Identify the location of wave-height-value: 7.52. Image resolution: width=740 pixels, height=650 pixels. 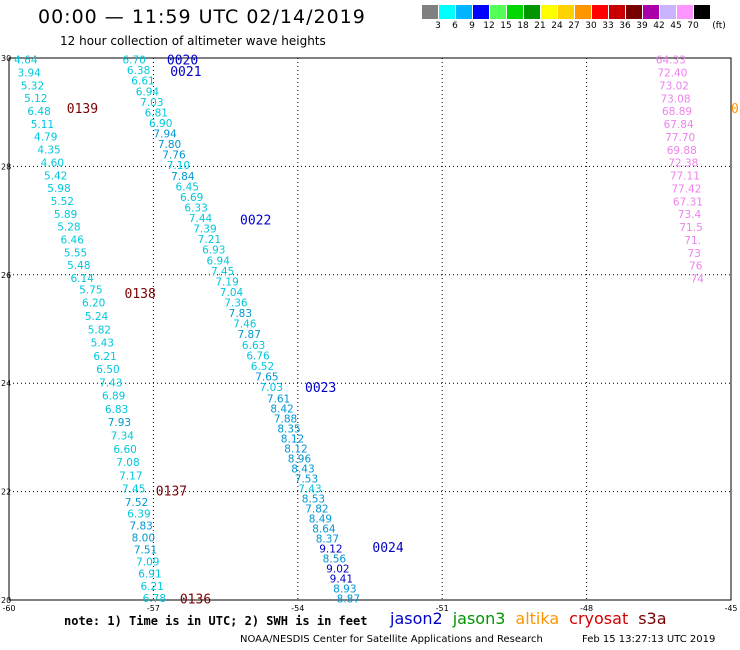
(136, 503).